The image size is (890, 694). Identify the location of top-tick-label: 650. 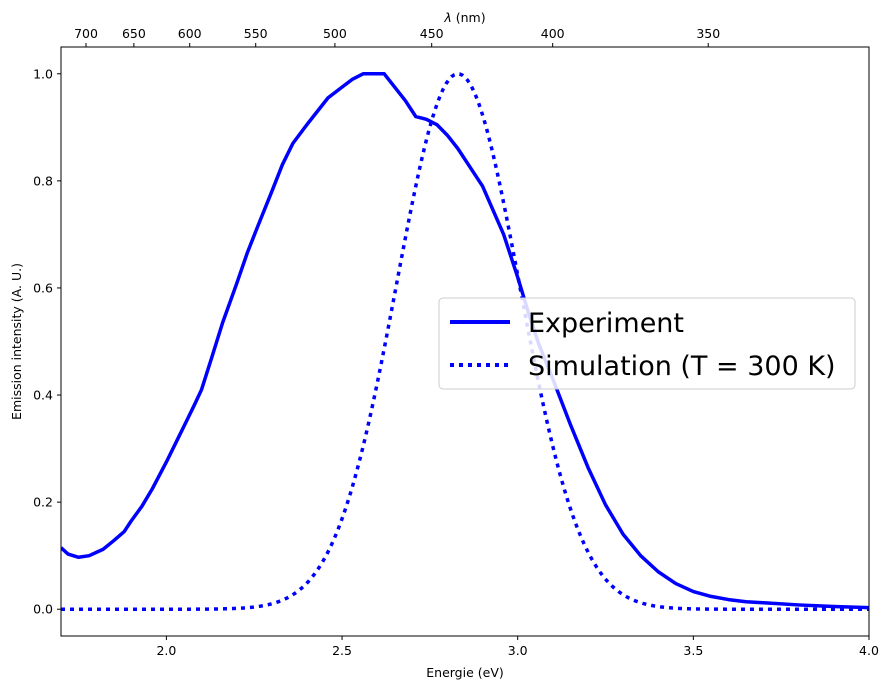
(134, 33).